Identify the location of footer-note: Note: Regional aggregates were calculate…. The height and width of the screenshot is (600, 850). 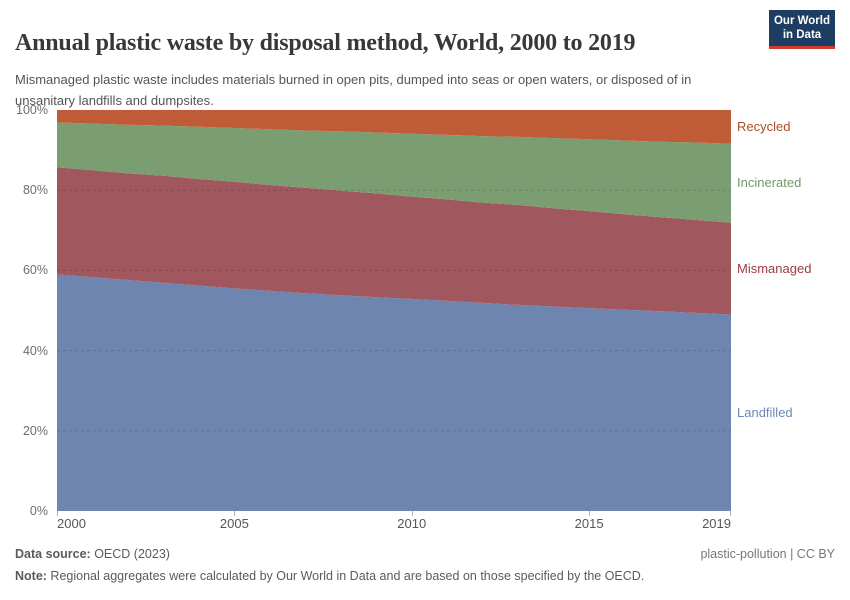
(425, 576).